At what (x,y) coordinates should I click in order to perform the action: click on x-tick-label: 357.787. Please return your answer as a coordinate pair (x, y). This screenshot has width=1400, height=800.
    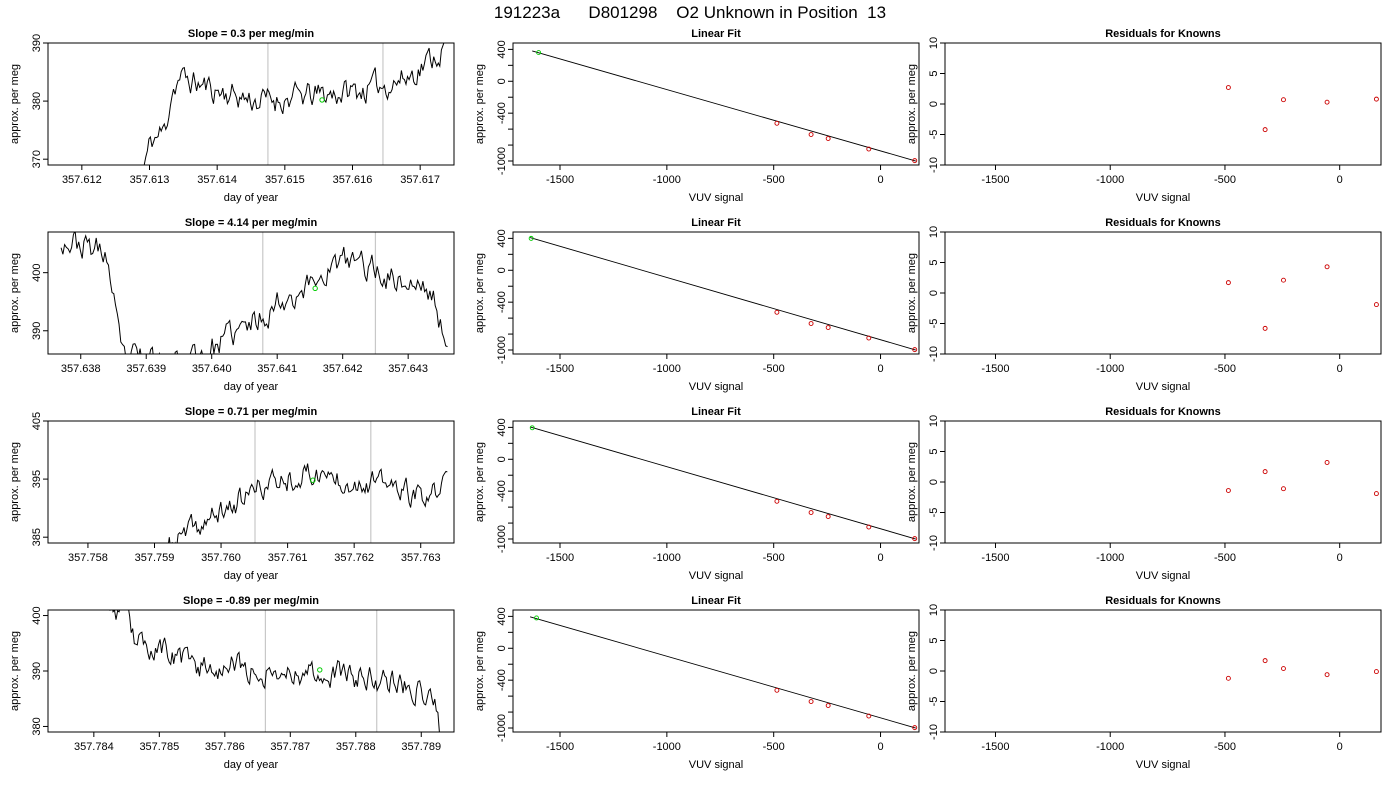
    Looking at the image, I should click on (290, 747).